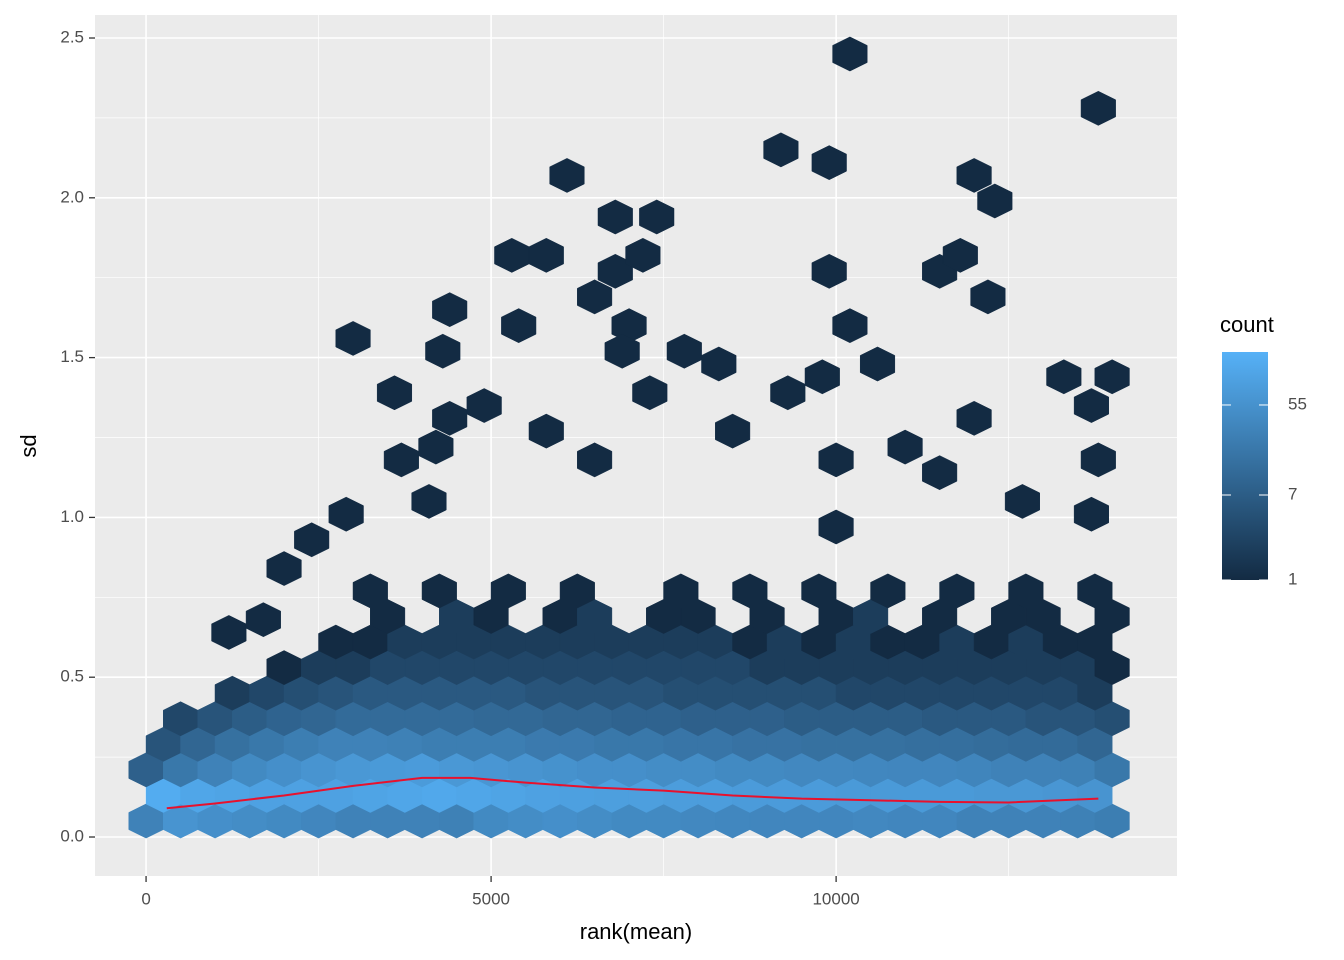 This screenshot has height=960, width=1344. I want to click on legend-title: count, so click(1247, 324).